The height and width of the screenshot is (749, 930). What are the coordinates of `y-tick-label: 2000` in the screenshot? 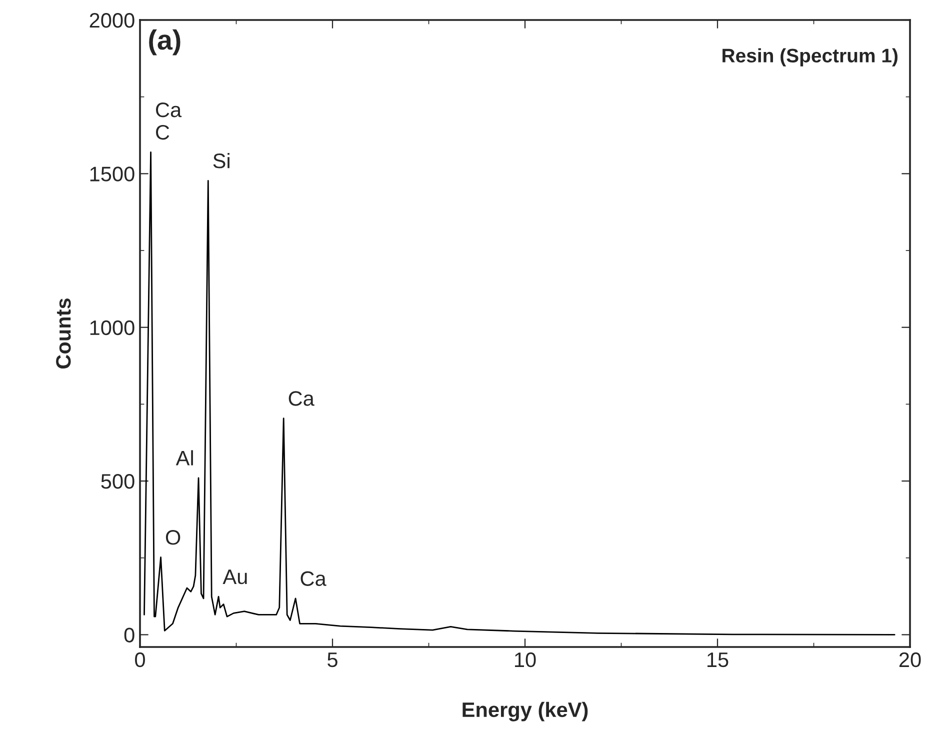 It's located at (112, 20).